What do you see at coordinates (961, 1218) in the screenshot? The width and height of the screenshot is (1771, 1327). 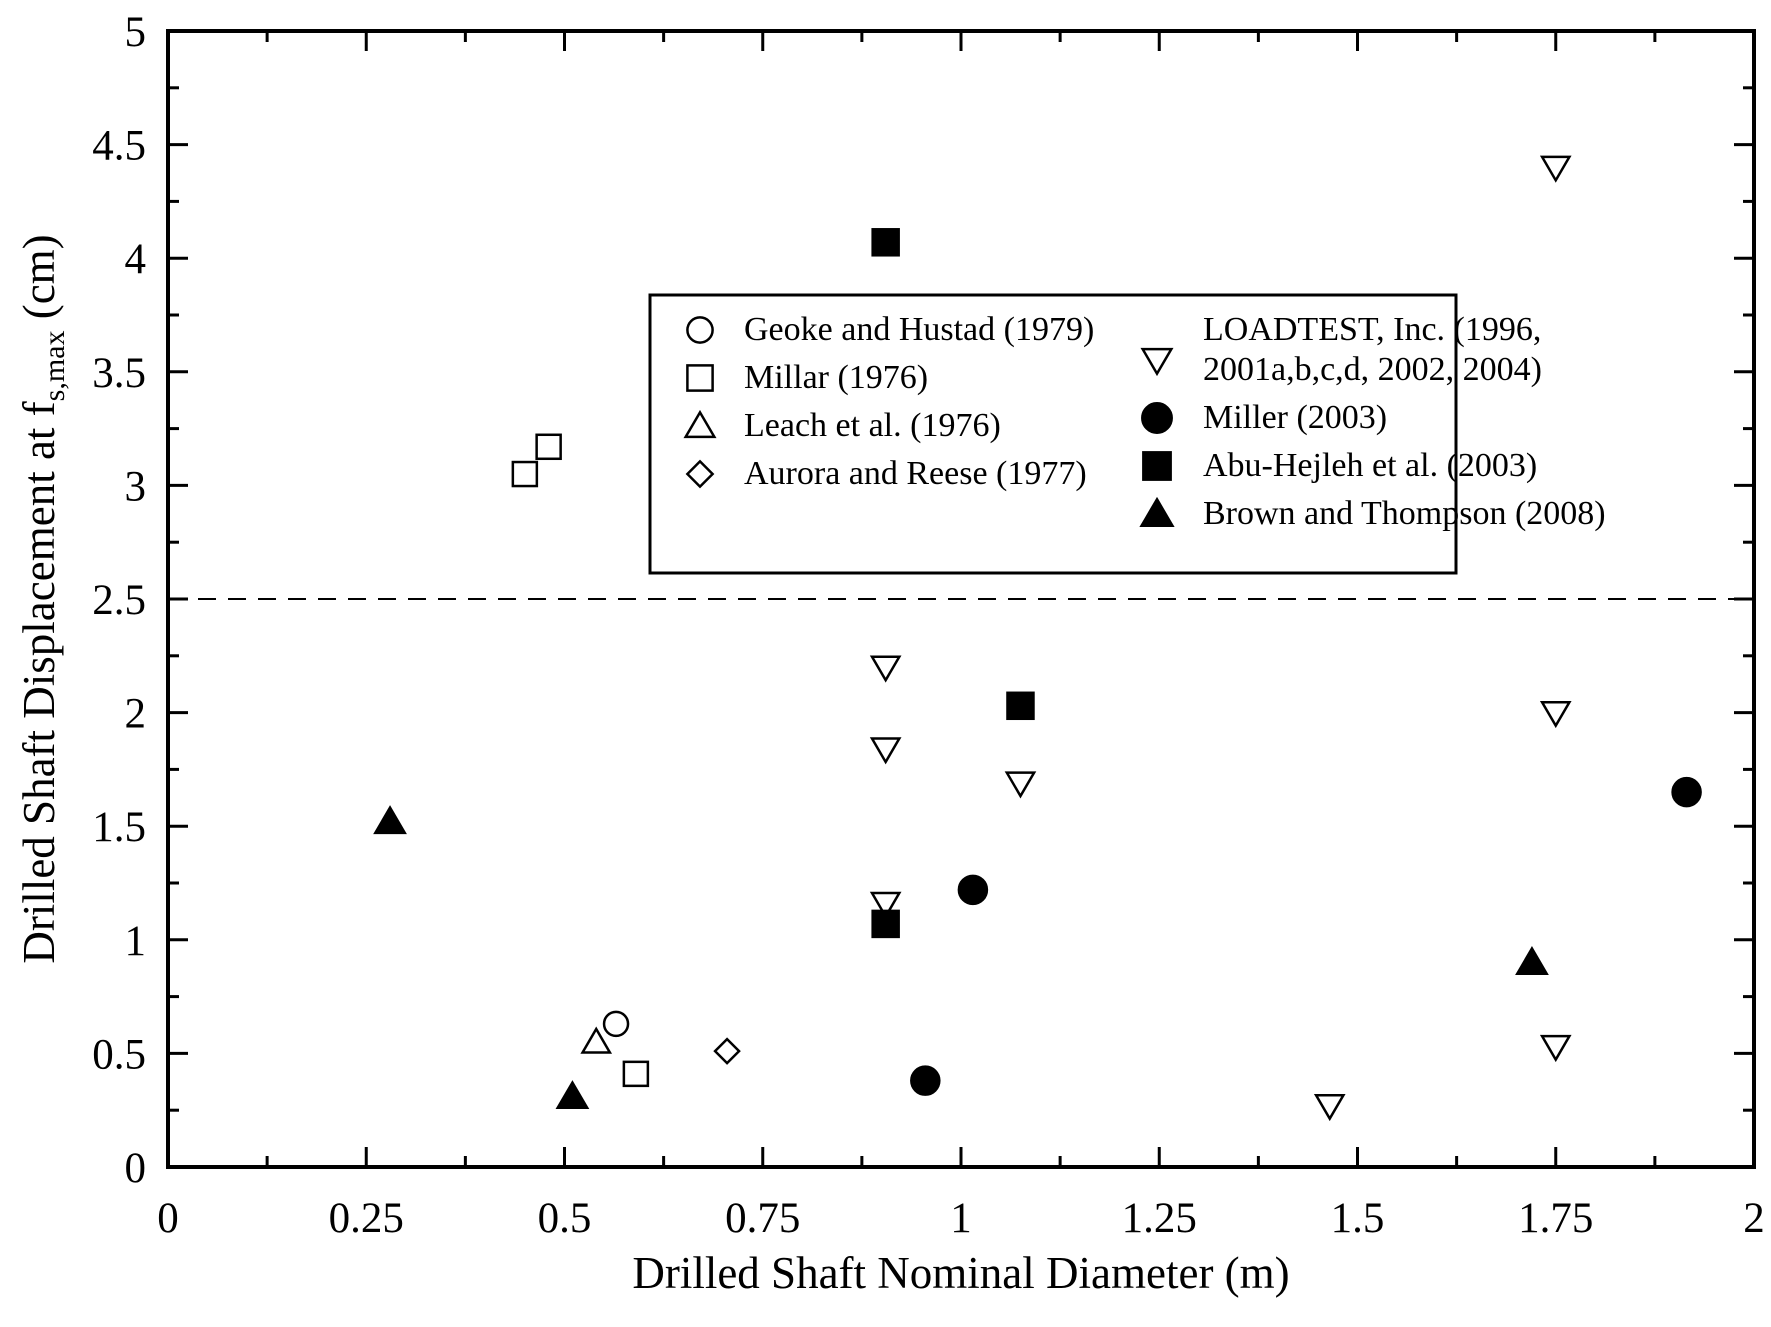 I see `x-tick-label: 1` at bounding box center [961, 1218].